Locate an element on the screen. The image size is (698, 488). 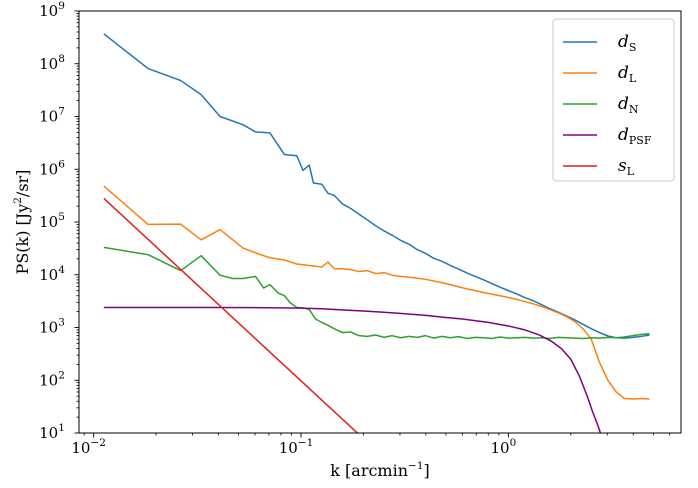
y-tick-label: 10² is located at coordinates (52, 379).